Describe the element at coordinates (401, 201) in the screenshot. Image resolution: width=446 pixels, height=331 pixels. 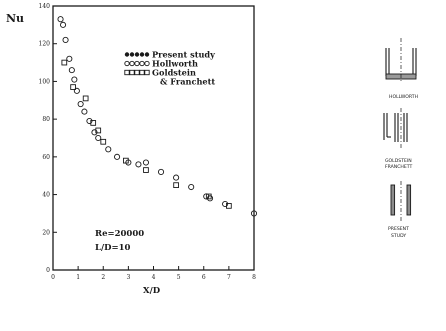
I see `schematic-present` at that location.